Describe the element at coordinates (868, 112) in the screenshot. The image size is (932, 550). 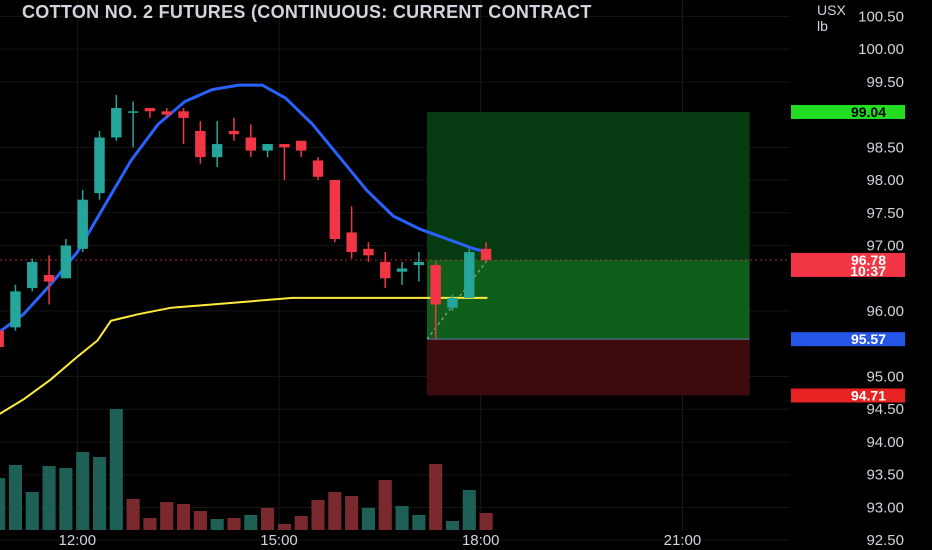
I see `target-price-badge: 99.04` at that location.